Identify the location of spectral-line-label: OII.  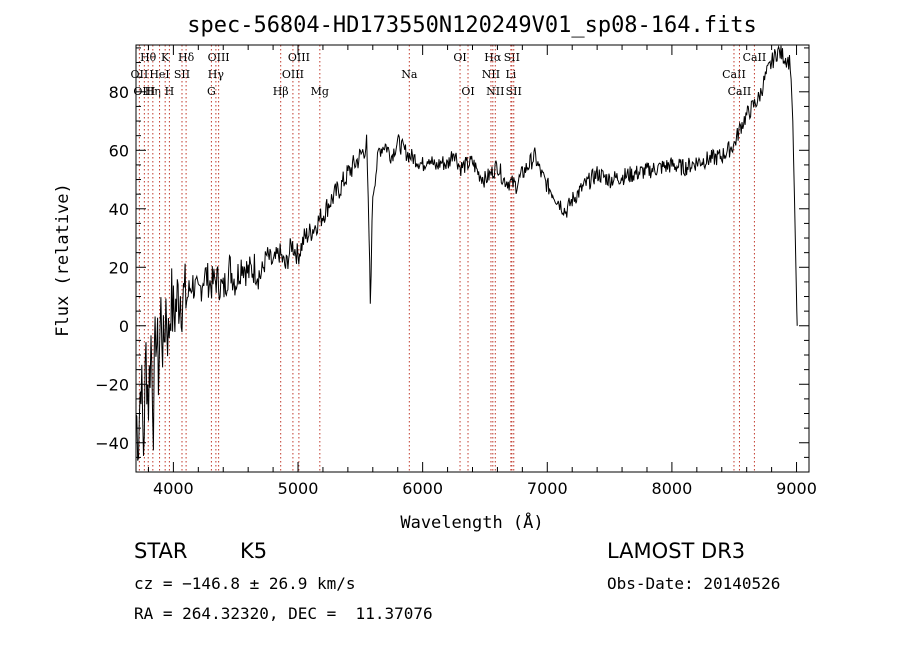
(140, 74).